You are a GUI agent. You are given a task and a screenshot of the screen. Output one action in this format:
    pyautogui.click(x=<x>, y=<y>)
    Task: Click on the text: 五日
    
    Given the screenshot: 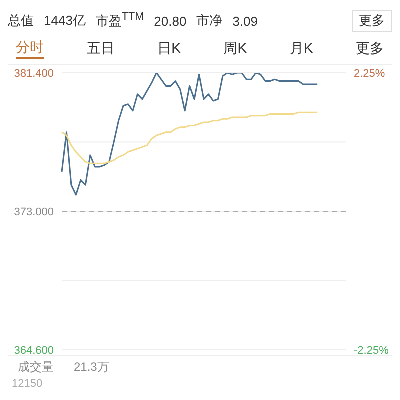 What is the action you would take?
    pyautogui.click(x=100, y=49)
    